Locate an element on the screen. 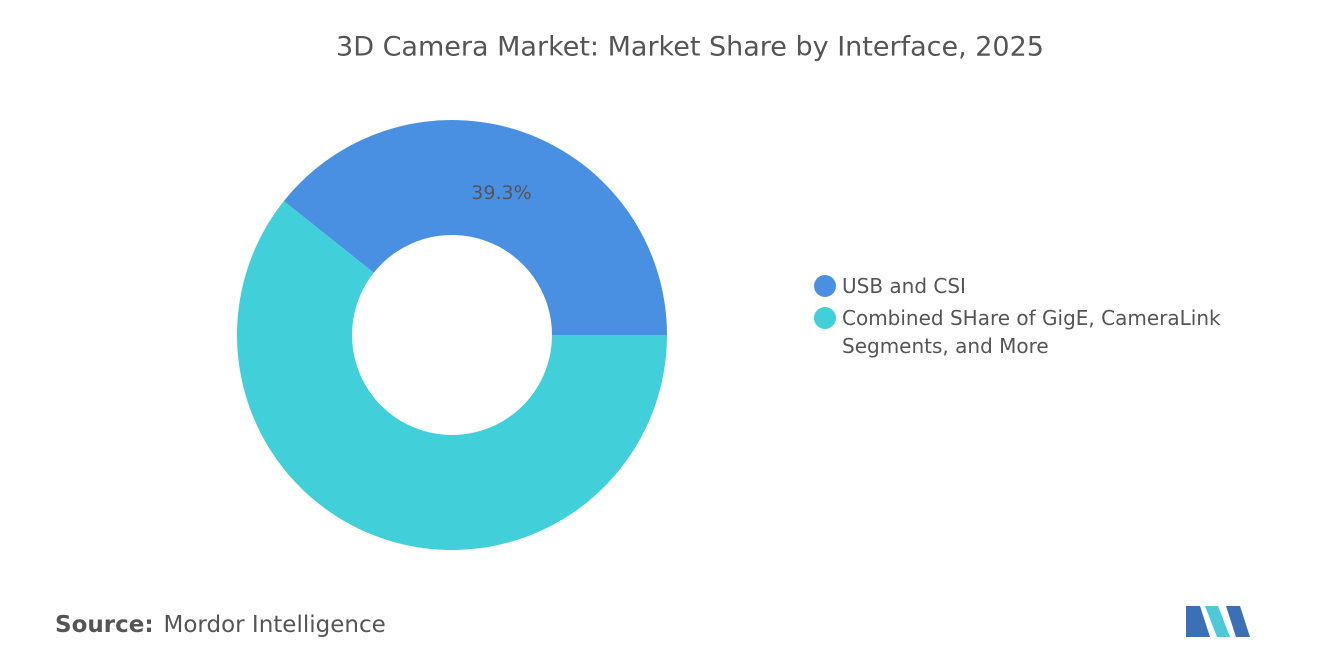 This screenshot has height=665, width=1320. source: Source: Mordor Intelligence is located at coordinates (220, 625).